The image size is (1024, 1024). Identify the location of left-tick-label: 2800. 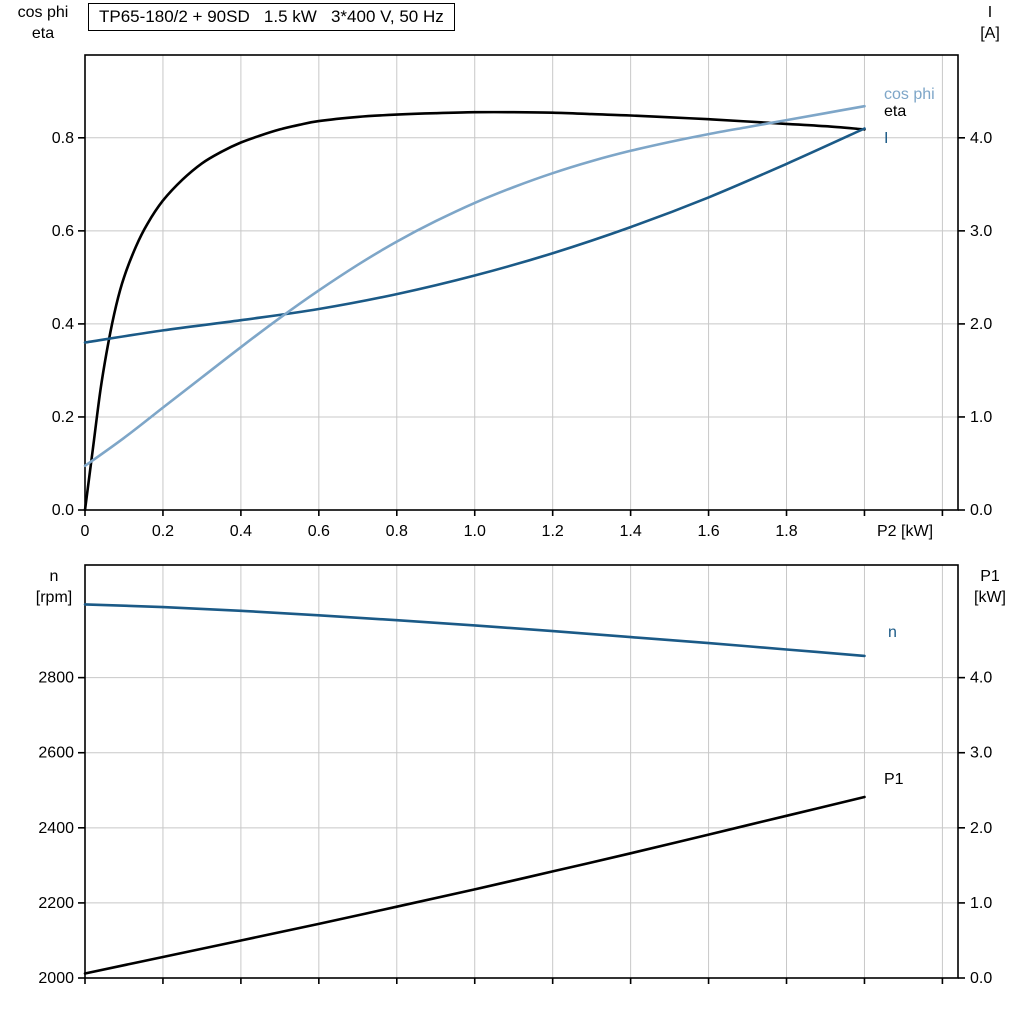
(56, 678).